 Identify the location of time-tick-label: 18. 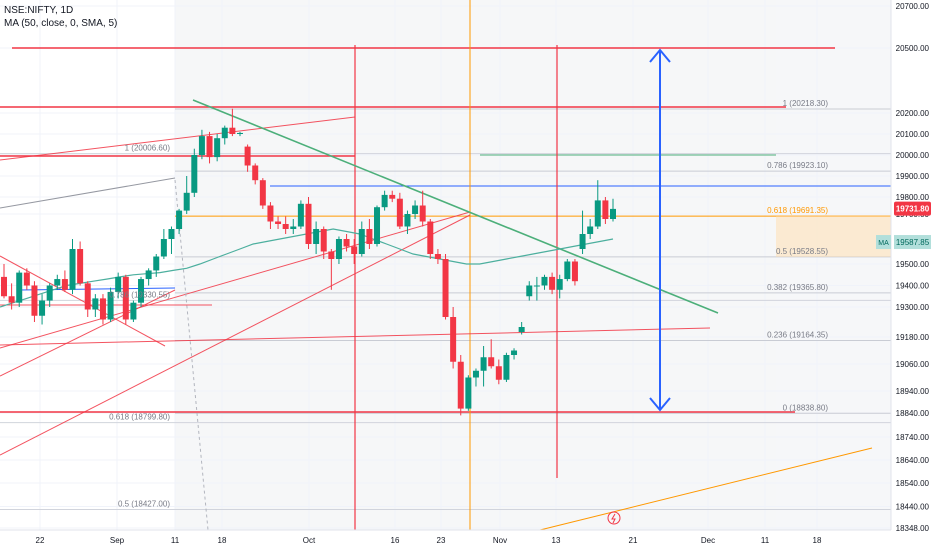
(817, 540).